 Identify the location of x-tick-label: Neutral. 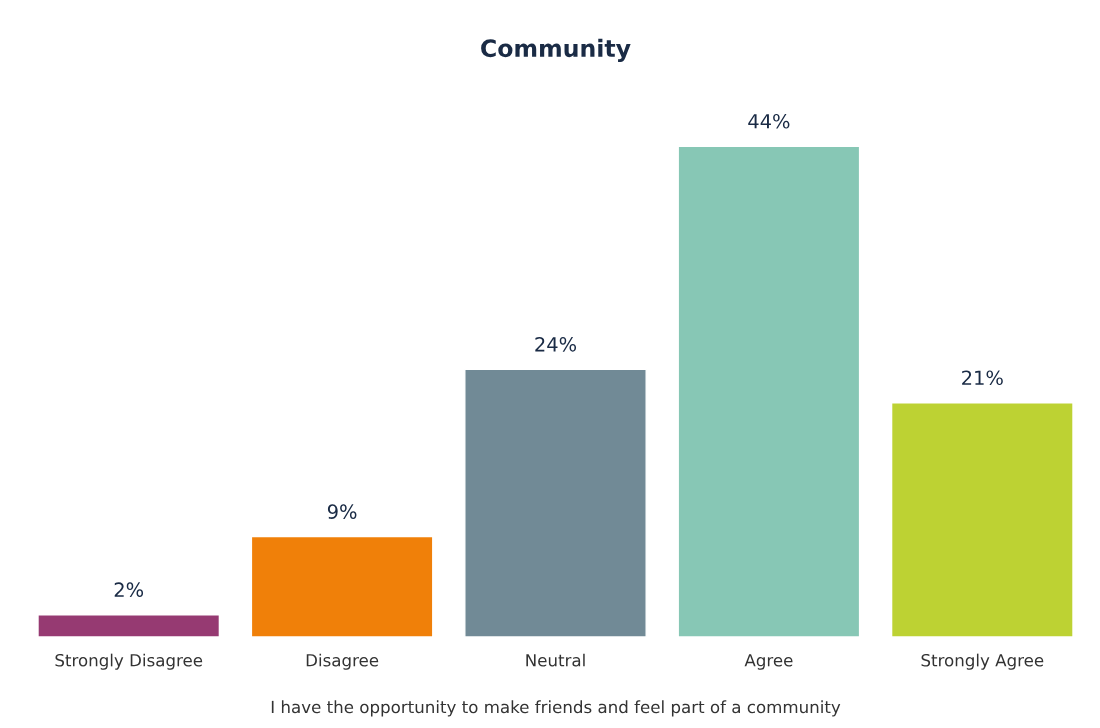
(555, 660).